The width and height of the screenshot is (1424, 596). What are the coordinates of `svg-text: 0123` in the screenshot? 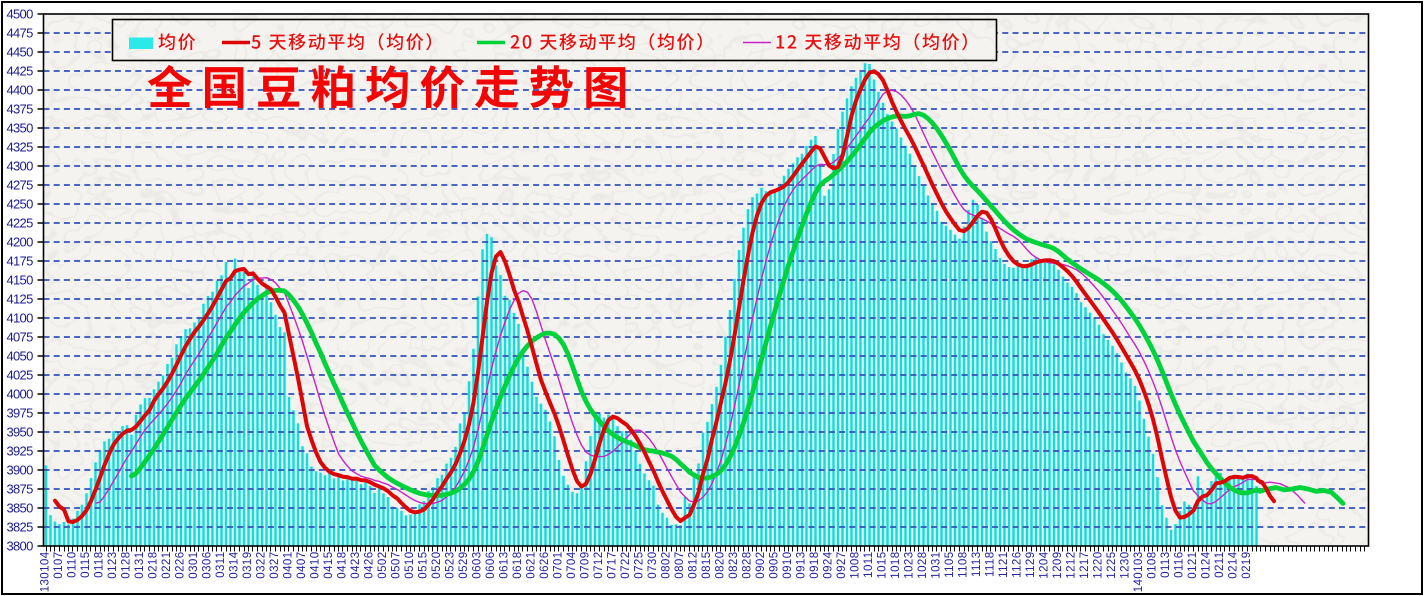 It's located at (113, 565).